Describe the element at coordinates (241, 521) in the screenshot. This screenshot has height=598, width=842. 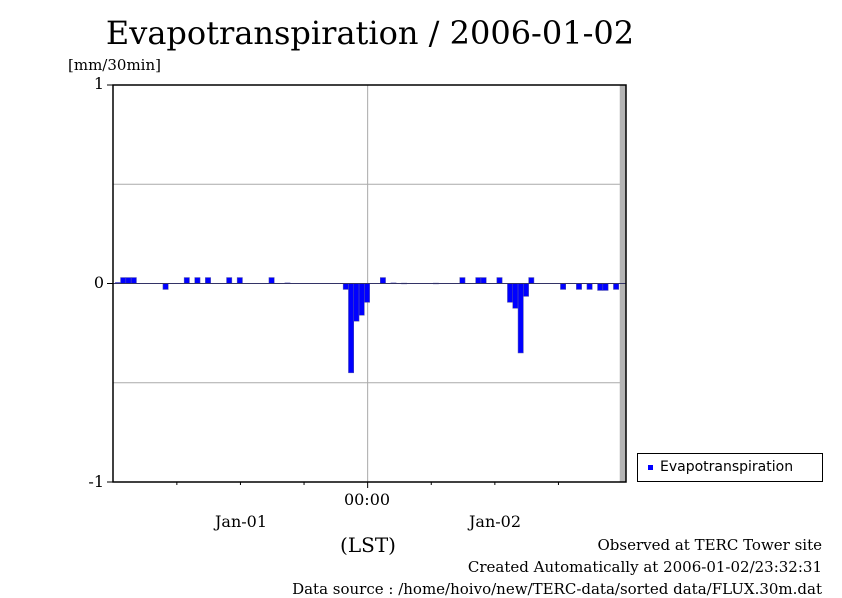
I see `x-date-label-jan01: Jan-01` at that location.